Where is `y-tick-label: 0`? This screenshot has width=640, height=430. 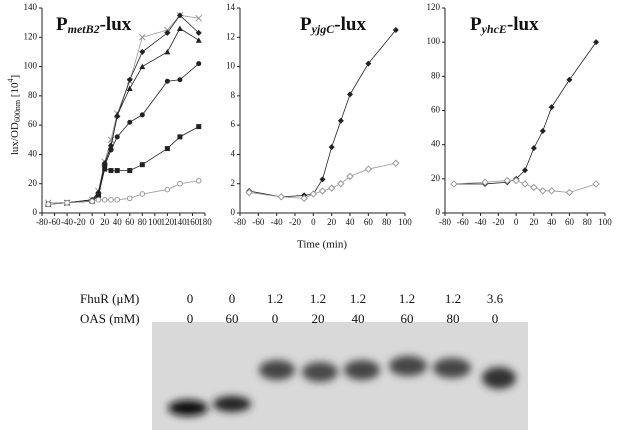 y-tick-label: 0 is located at coordinates (438, 212).